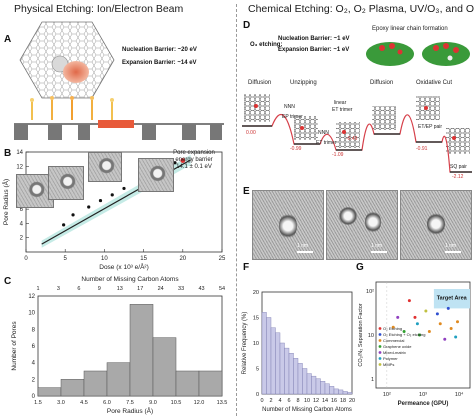  What do you see at coordinates (436, 225) in the screenshot?
I see `tem-image-e3: 1 nm` at bounding box center [436, 225].